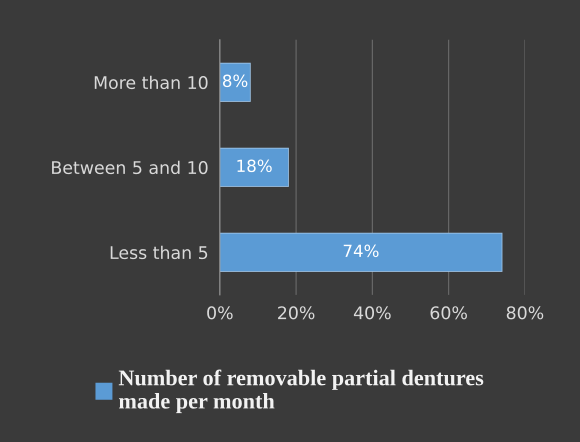 This screenshot has height=442, width=580. Describe the element at coordinates (525, 313) in the screenshot. I see `x-tick-label: 80%` at that location.